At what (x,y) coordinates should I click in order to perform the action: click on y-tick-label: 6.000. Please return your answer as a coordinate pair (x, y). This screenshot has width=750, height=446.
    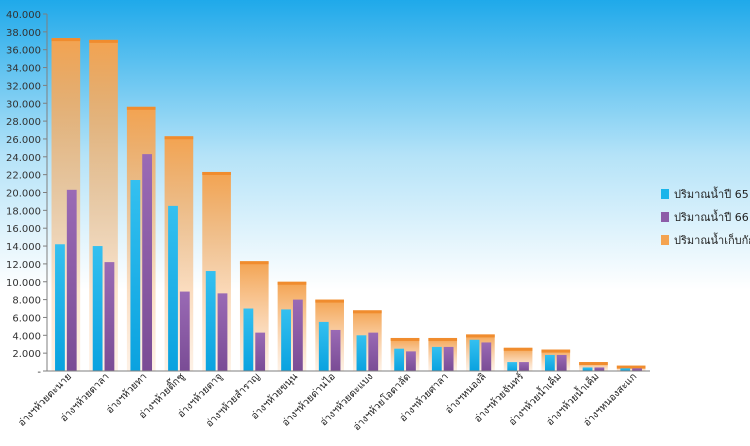
    Looking at the image, I should click on (26, 318).